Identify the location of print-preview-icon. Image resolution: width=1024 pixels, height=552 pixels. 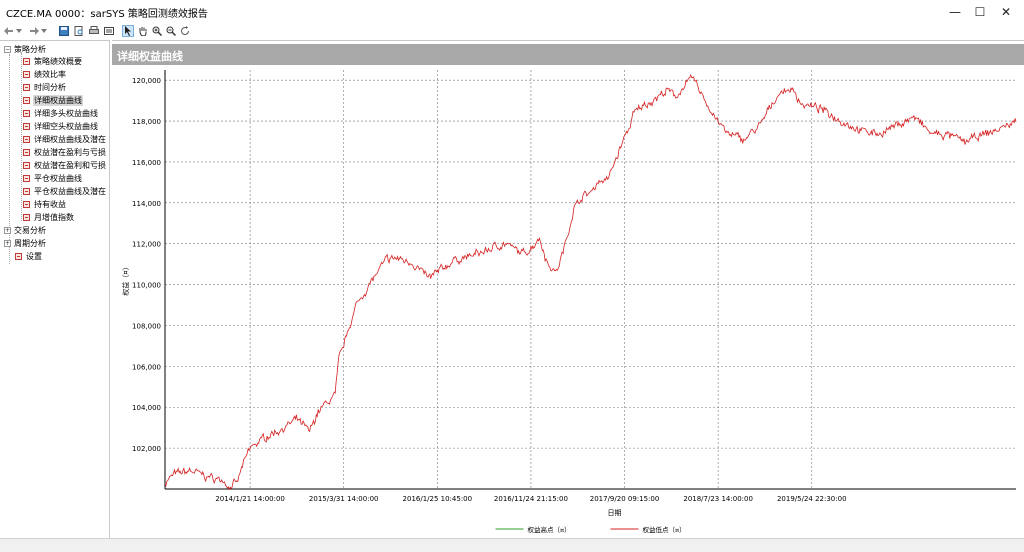
(79, 31).